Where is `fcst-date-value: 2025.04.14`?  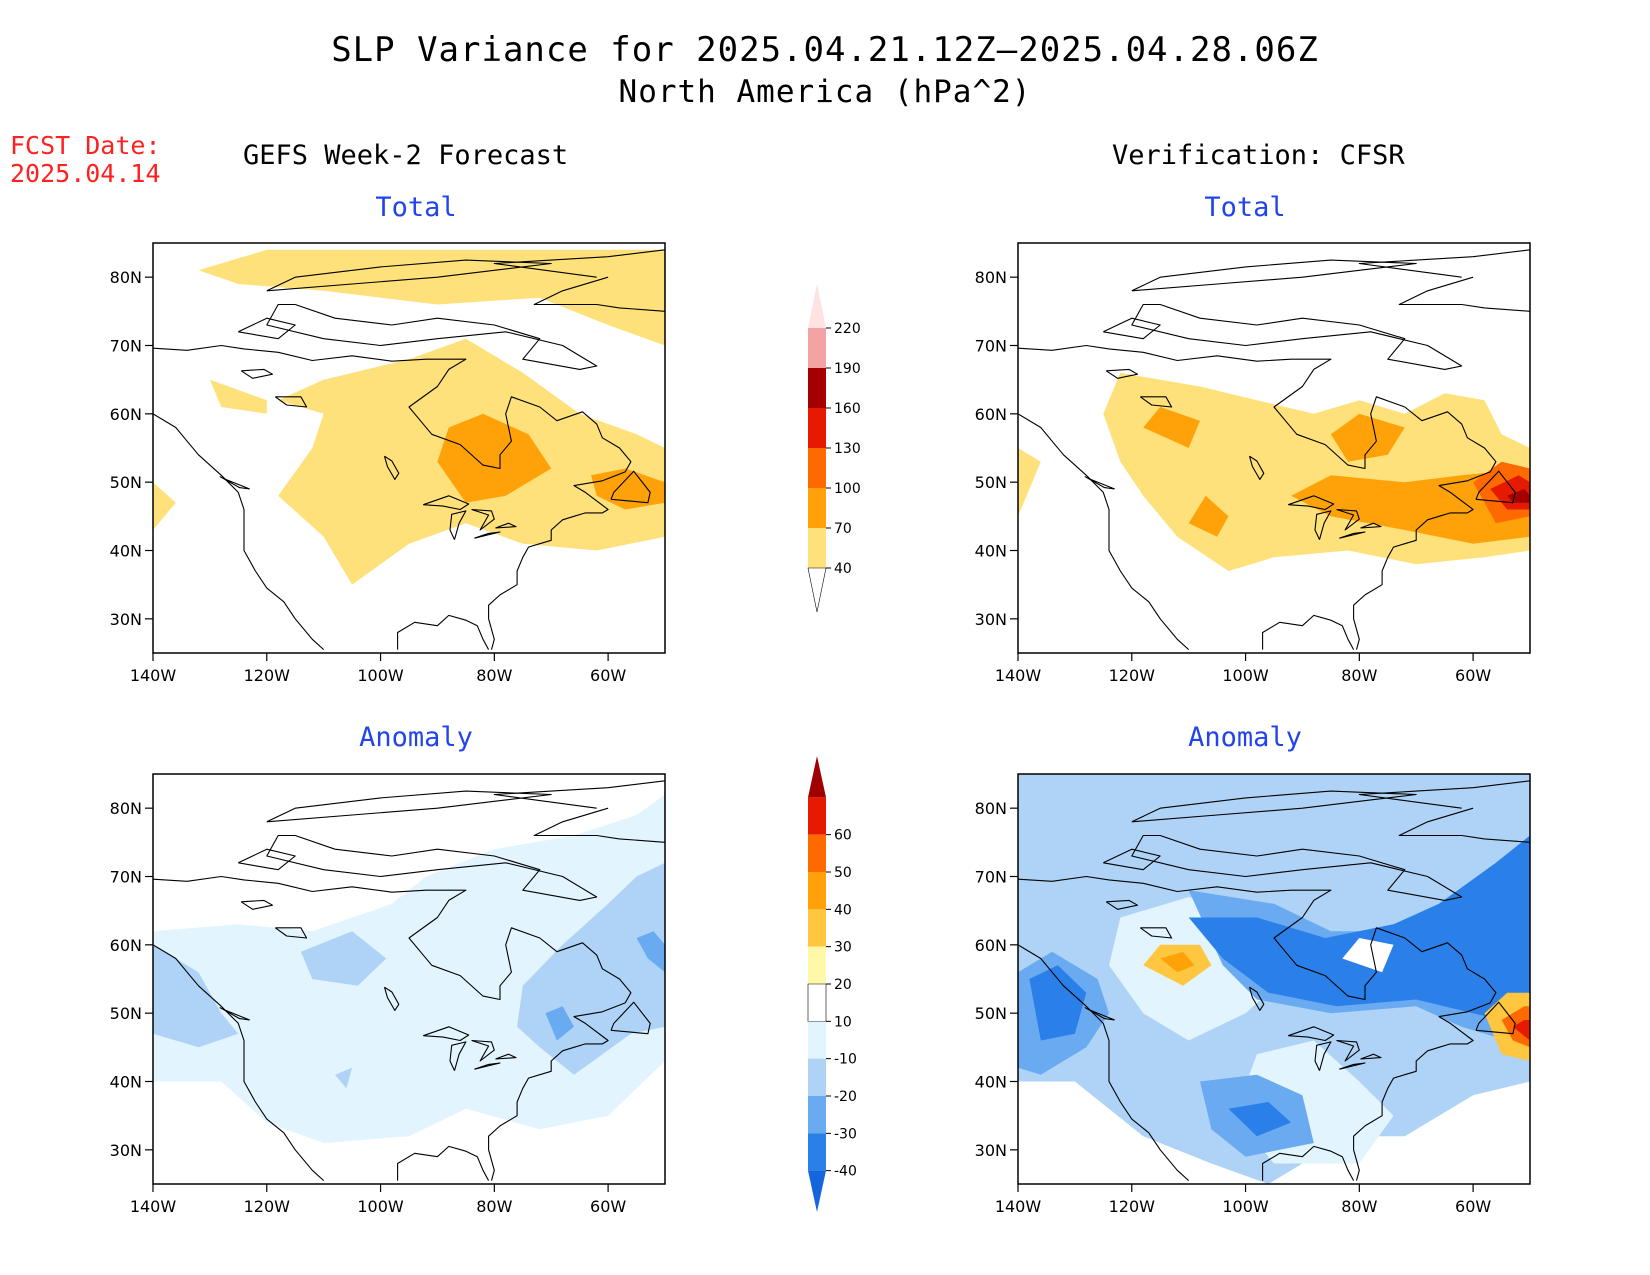 fcst-date-value: 2025.04.14 is located at coordinates (85, 173).